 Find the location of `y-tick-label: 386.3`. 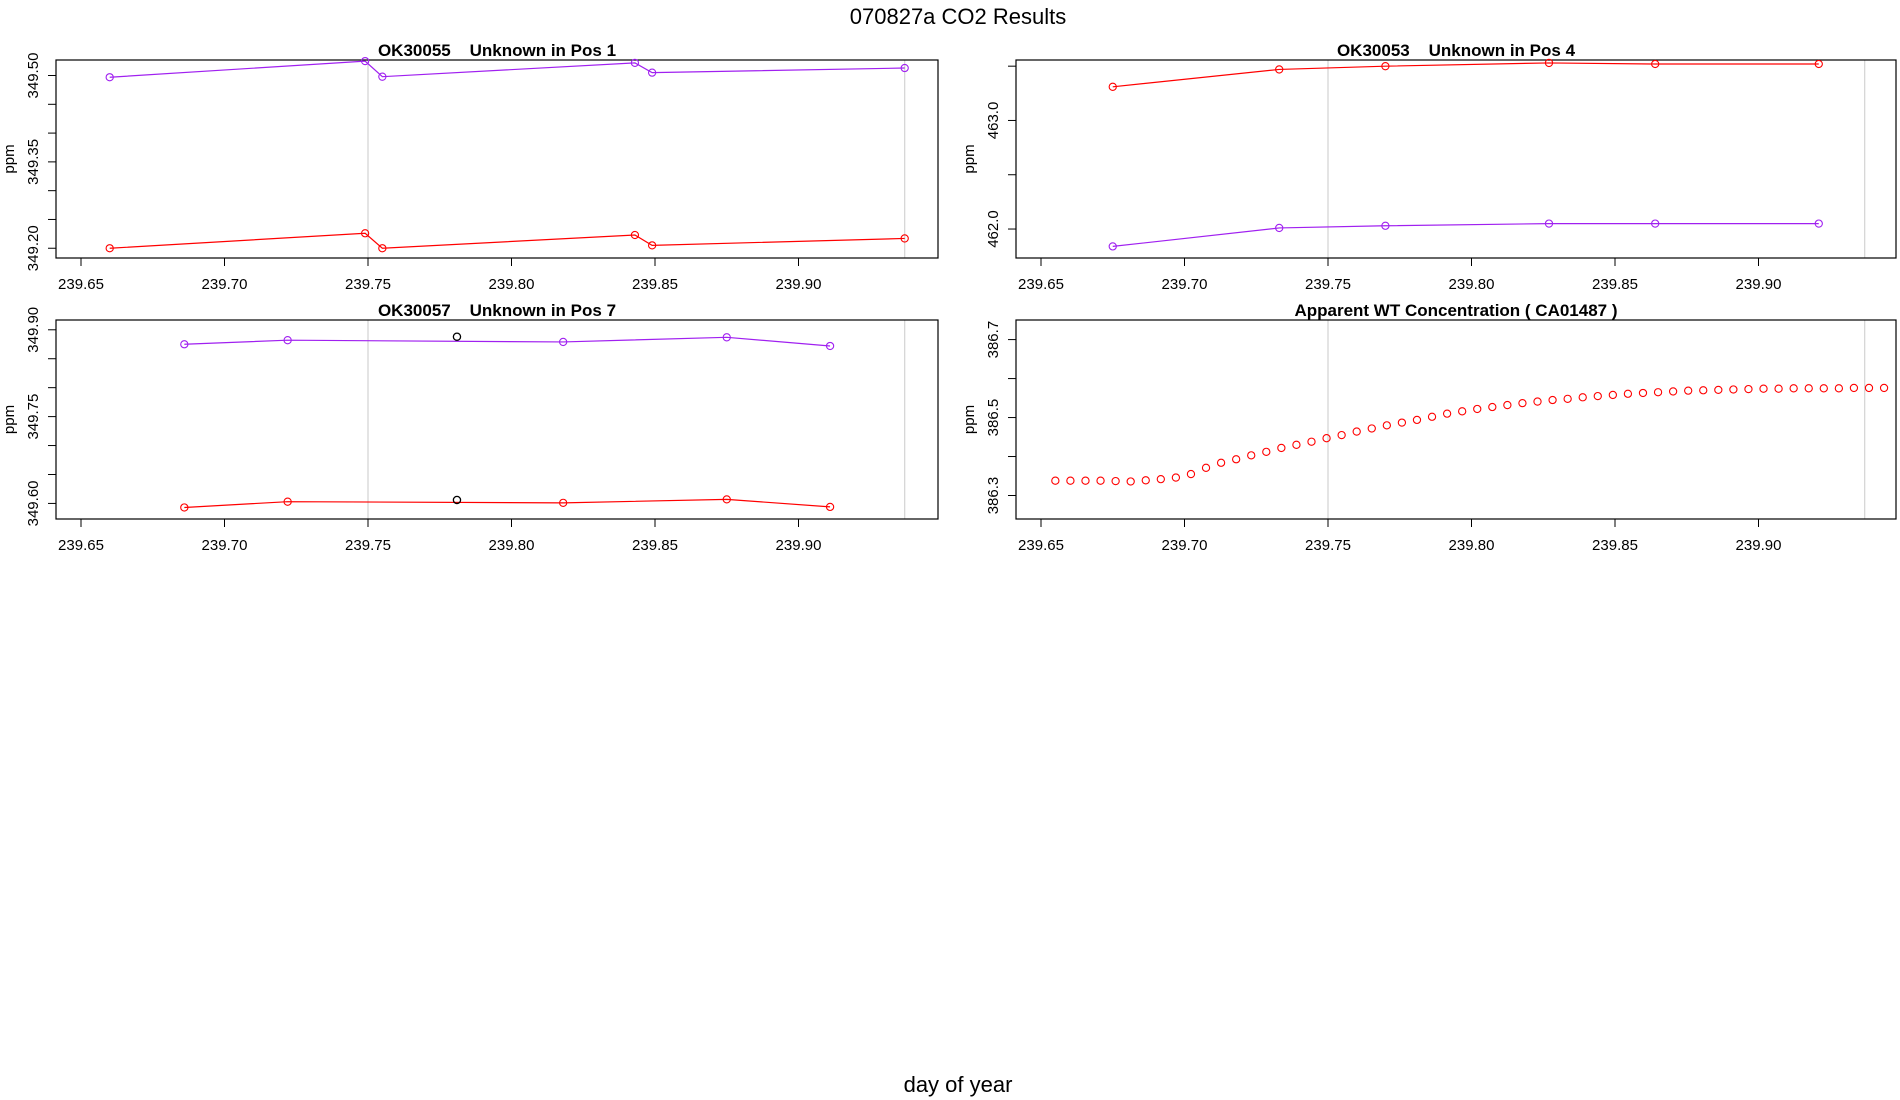

y-tick-label: 386.3 is located at coordinates (993, 496).